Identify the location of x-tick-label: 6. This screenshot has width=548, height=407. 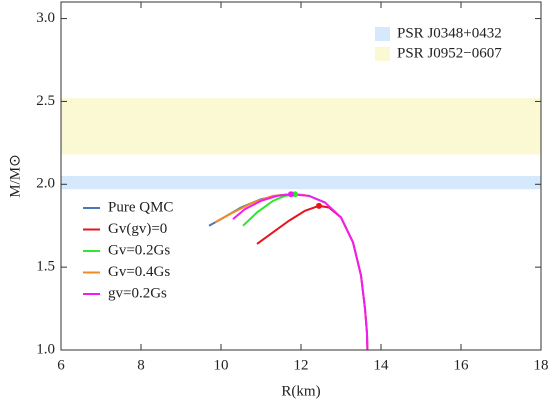
(61, 365).